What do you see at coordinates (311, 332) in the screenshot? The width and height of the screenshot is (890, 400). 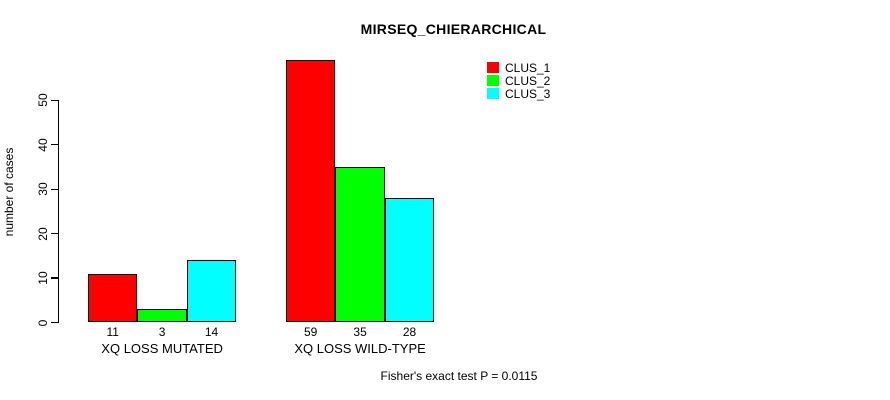 I see `bar-value-label: 59` at bounding box center [311, 332].